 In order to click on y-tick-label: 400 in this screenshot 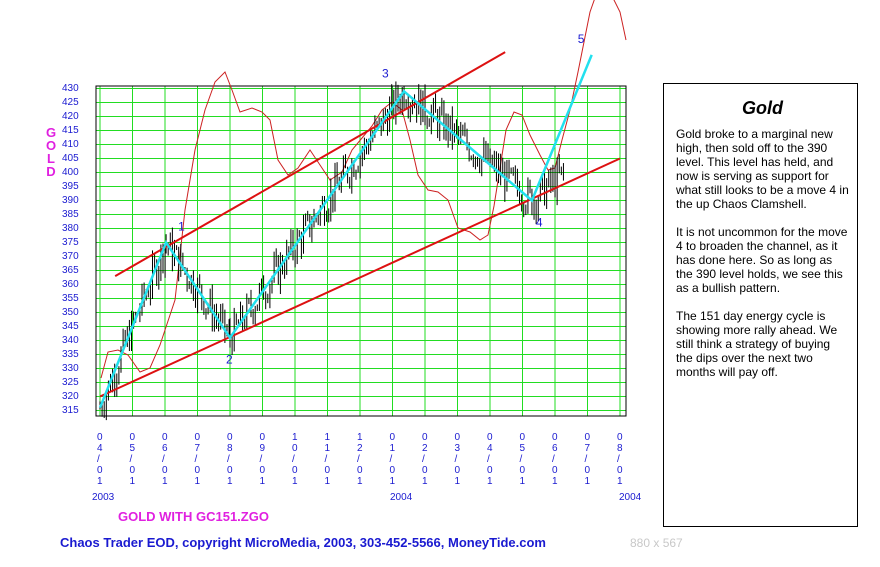, I will do `click(70, 172)`.